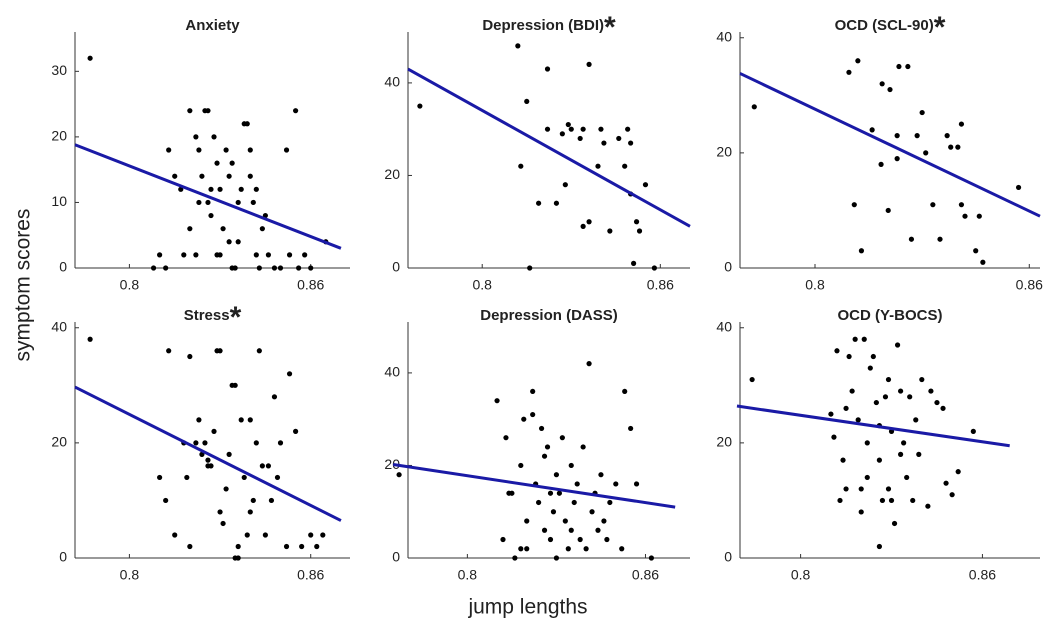 This screenshot has width=1056, height=629. I want to click on subplot-title: Anxiety, so click(212, 25).